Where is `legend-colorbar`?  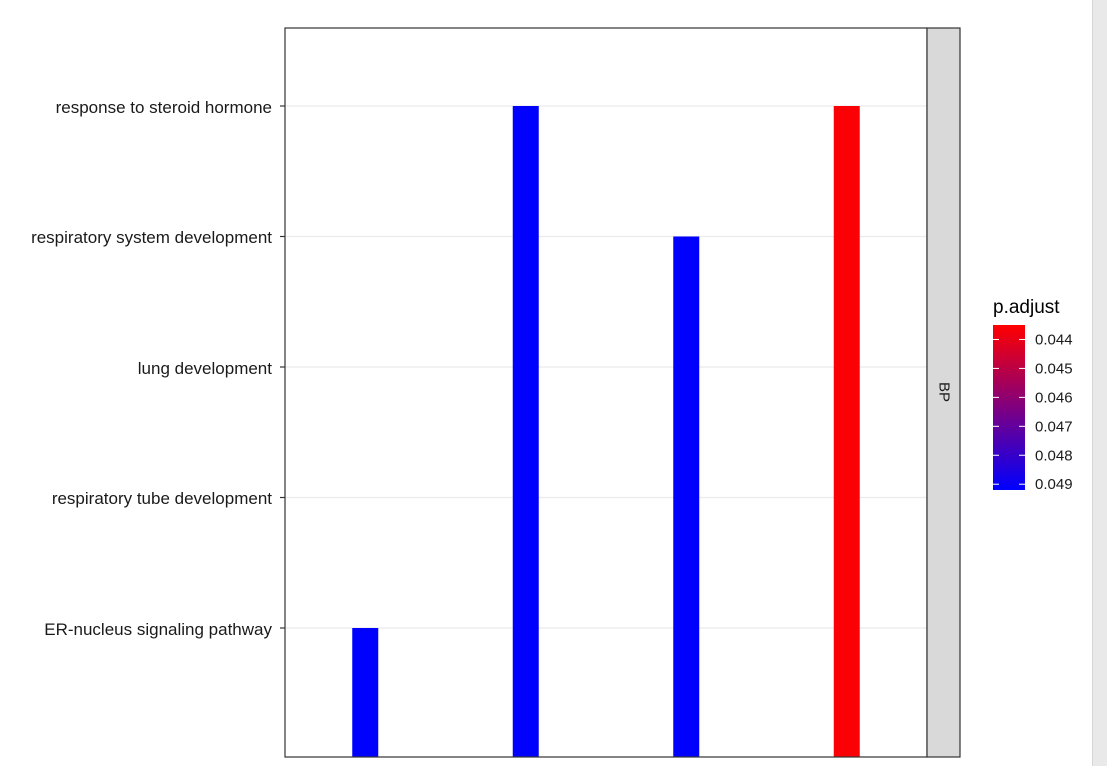
legend-colorbar is located at coordinates (1009, 407).